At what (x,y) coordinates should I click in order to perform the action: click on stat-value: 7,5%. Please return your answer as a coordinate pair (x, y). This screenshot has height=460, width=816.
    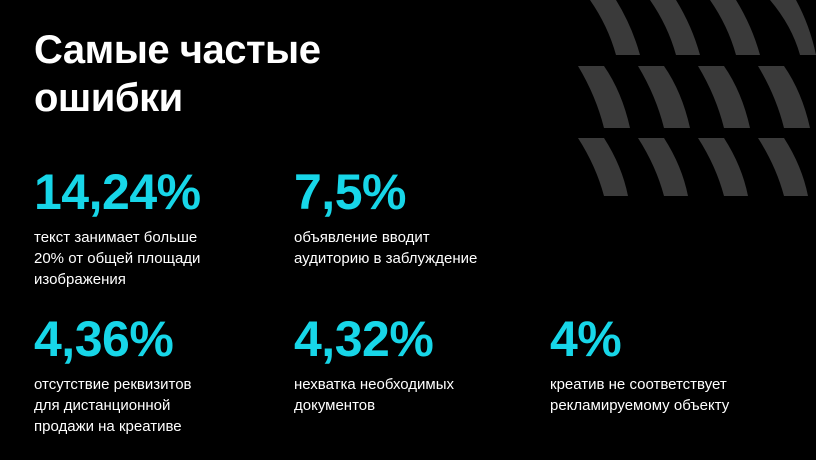
    Looking at the image, I should click on (350, 192).